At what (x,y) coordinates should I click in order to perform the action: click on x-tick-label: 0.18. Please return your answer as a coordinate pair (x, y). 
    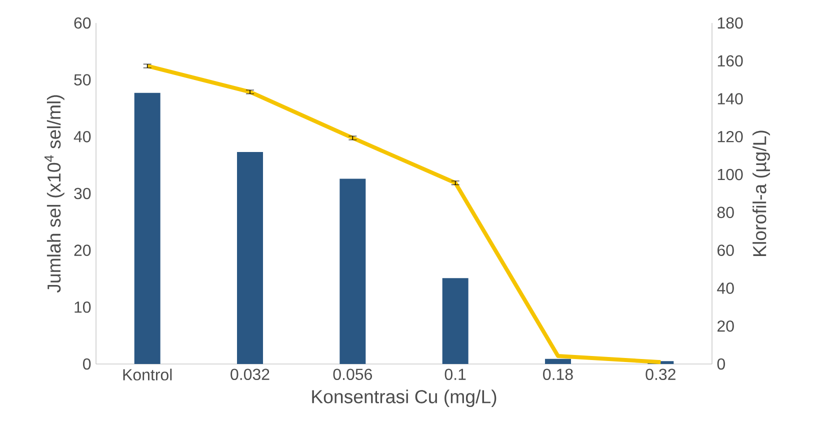
    Looking at the image, I should click on (558, 374).